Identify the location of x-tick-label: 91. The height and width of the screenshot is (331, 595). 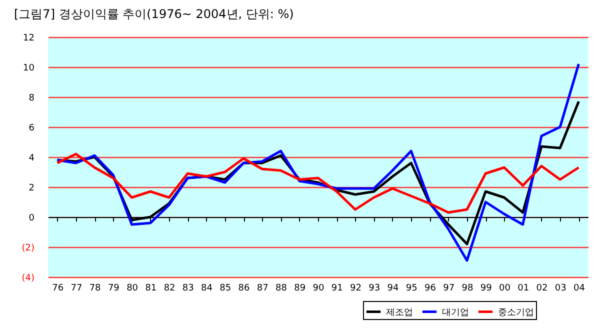
(337, 289).